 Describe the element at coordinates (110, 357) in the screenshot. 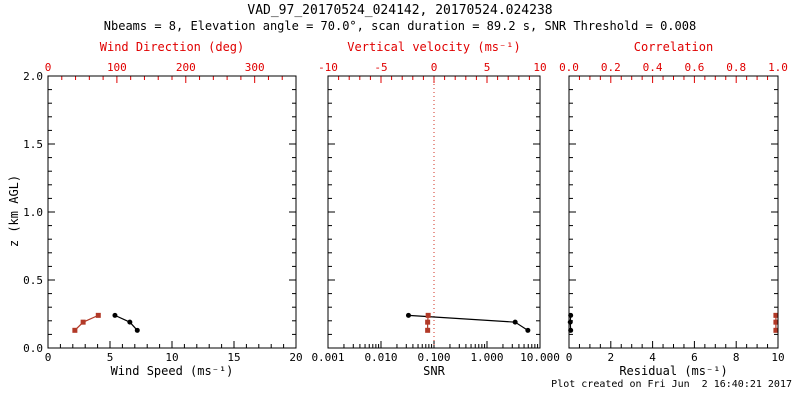

I see `bottom_axis-tick-label: 5` at that location.